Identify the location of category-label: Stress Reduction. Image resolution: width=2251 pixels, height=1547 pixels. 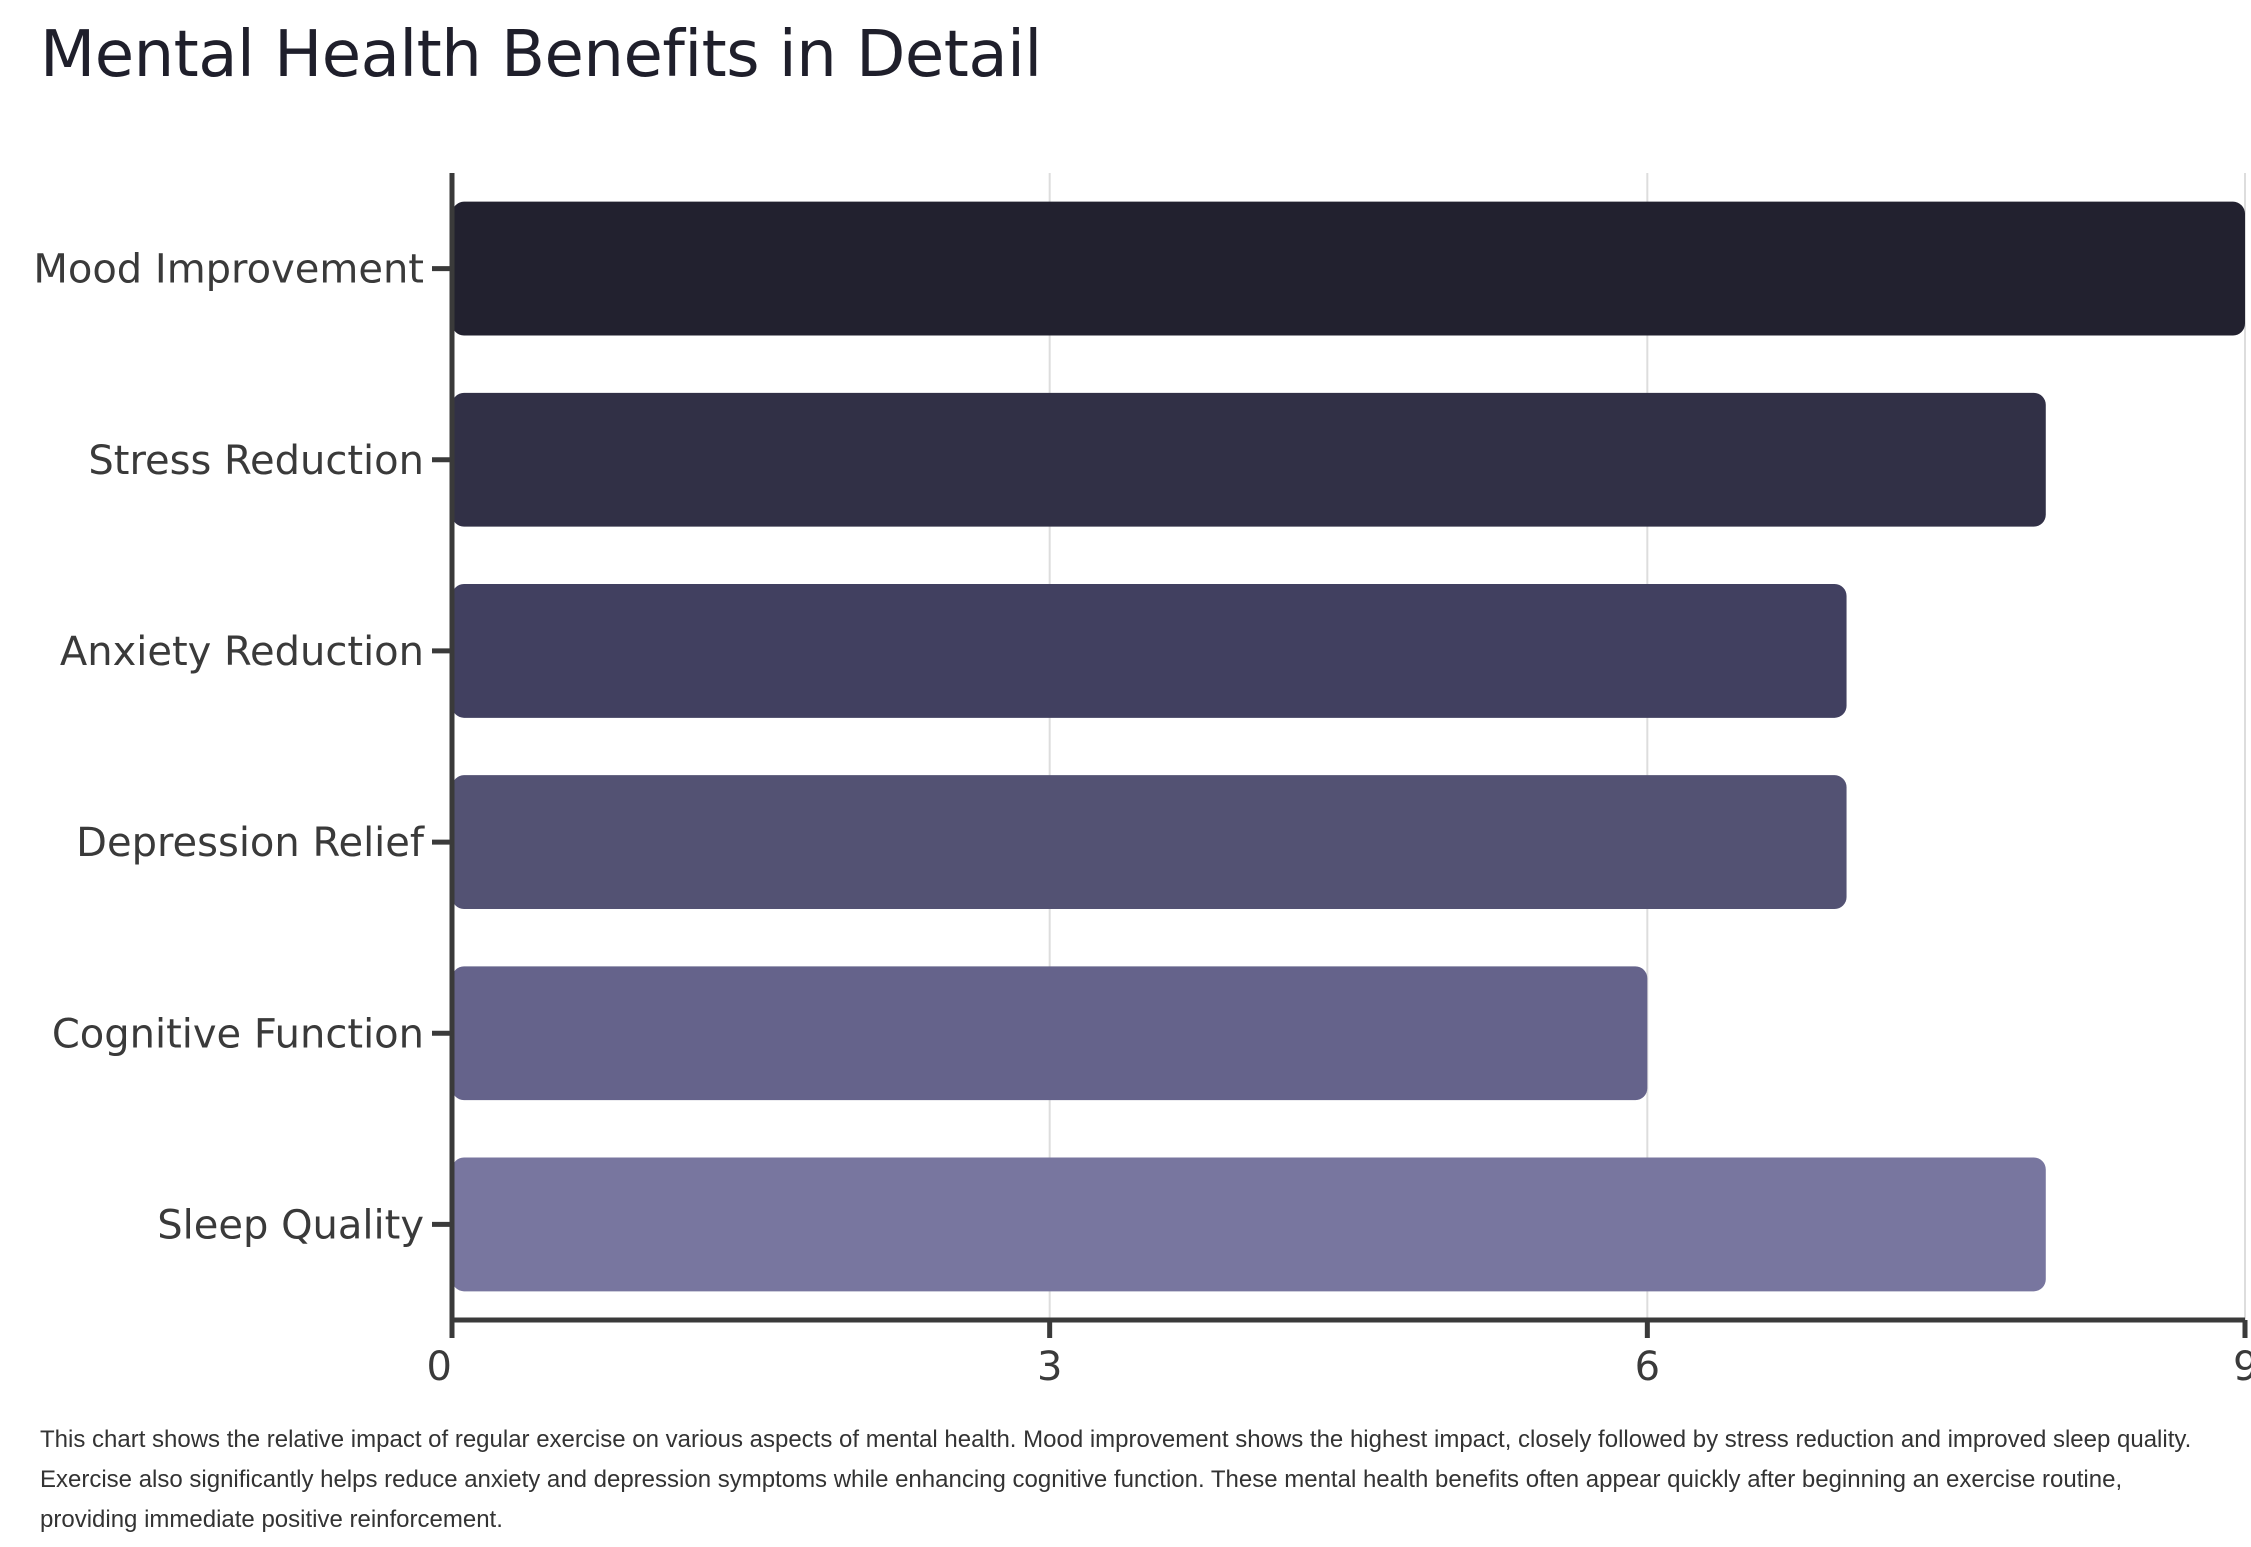
(256, 461).